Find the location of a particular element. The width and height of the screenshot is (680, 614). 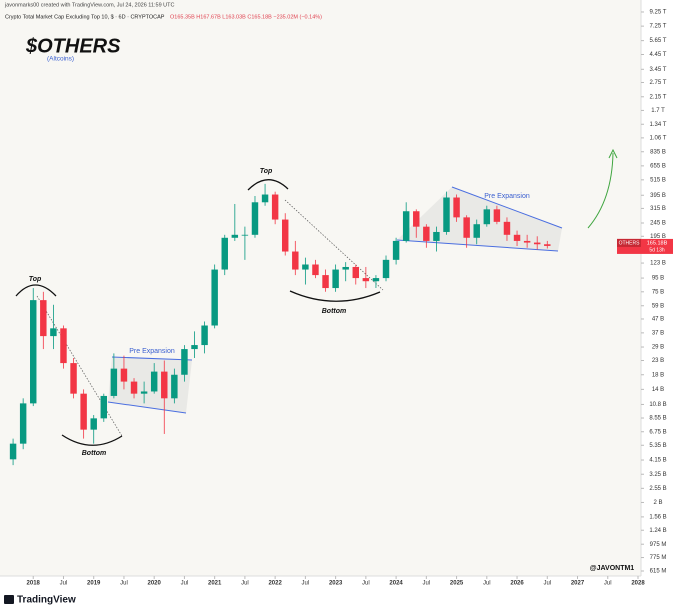

range-box is located at coordinates (150, 385).